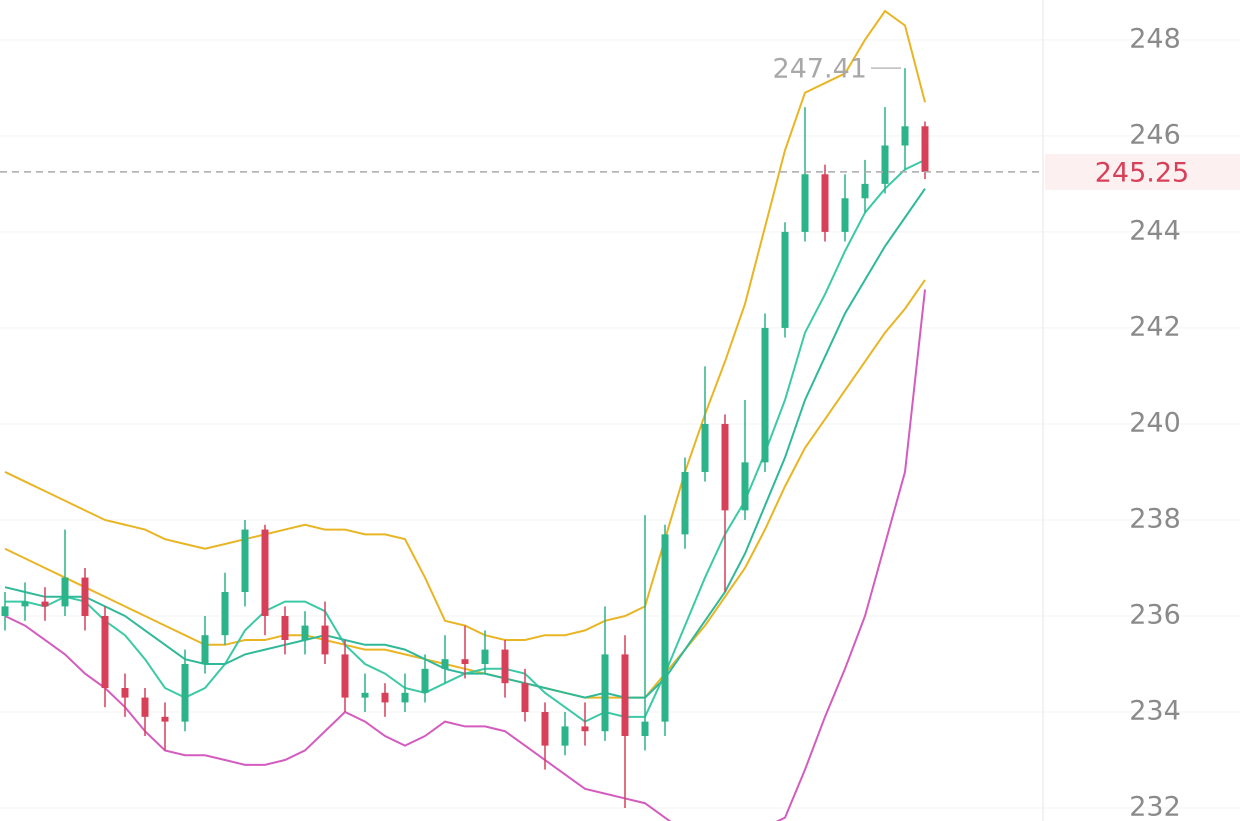 This screenshot has height=821, width=1240. I want to click on y-tick-label: 238, so click(1155, 518).